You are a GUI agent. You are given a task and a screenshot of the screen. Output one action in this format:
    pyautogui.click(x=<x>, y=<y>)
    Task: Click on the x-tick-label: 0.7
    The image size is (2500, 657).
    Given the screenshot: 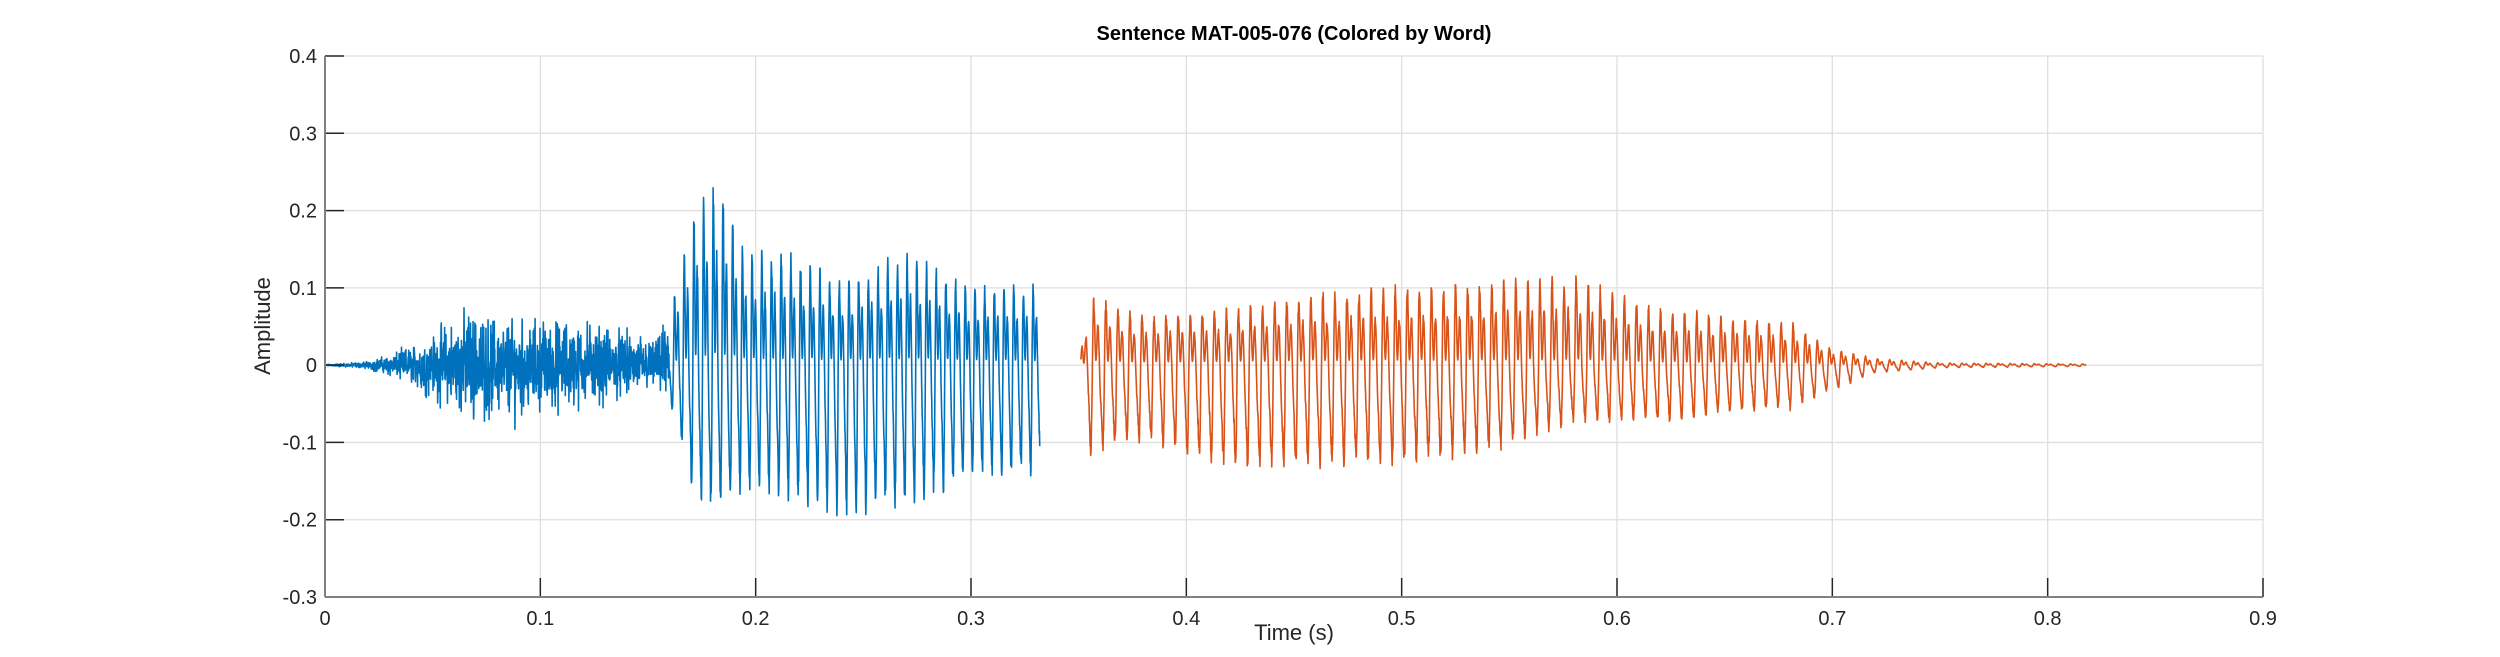 What is the action you would take?
    pyautogui.click(x=1832, y=619)
    